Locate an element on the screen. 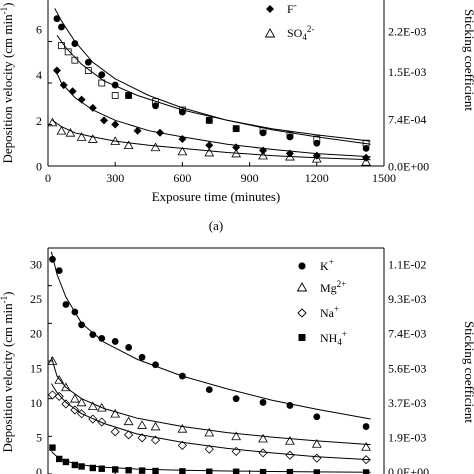 This screenshot has height=474, width=474. legend-label: SO42- is located at coordinates (300, 33).